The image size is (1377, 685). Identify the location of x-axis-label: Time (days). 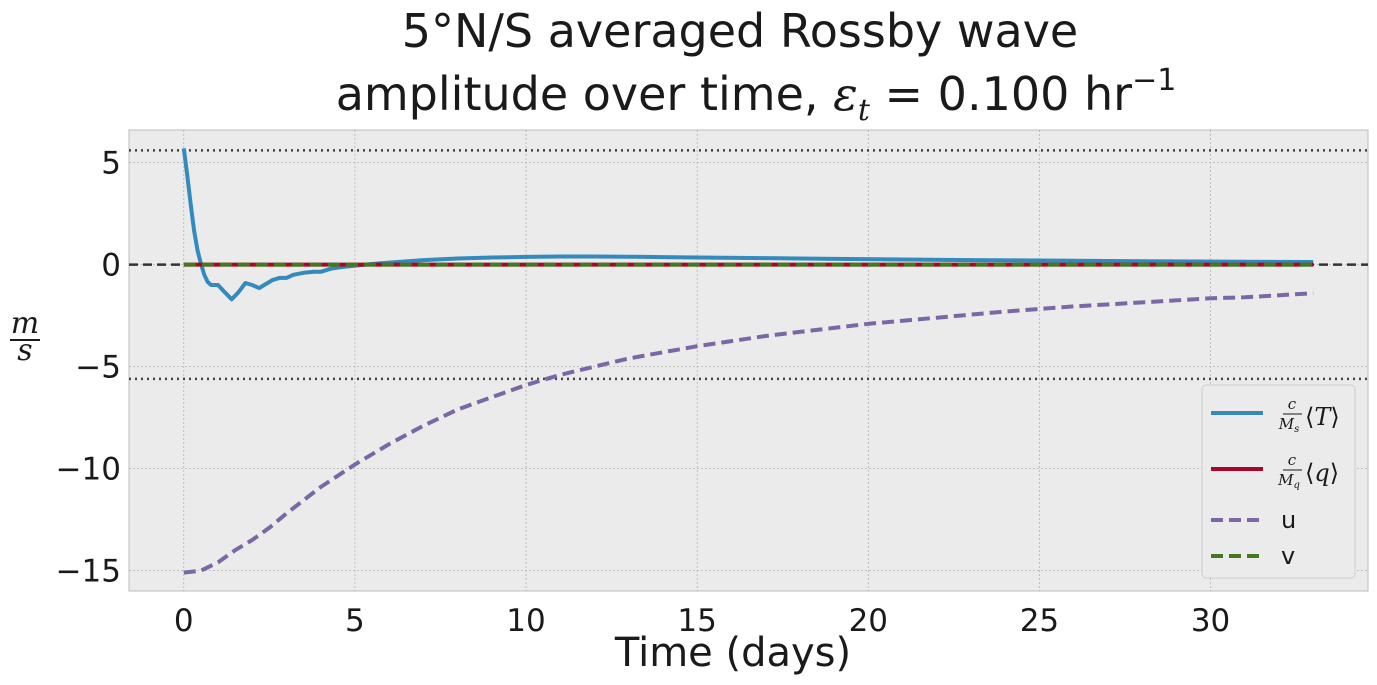
(732, 653).